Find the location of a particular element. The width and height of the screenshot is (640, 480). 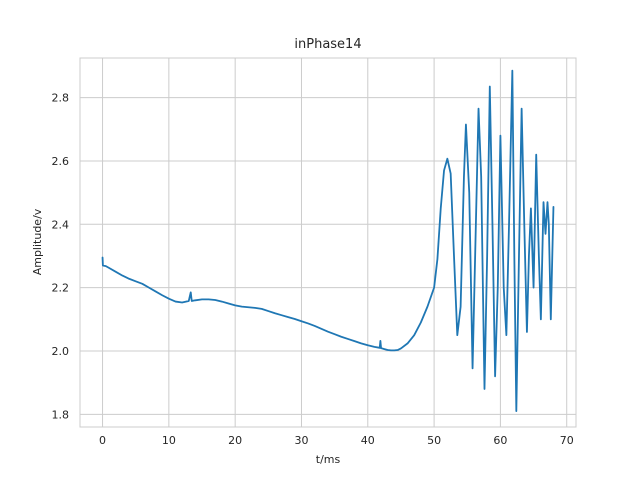

y-tick-label: 2.2 is located at coordinates (61, 288).